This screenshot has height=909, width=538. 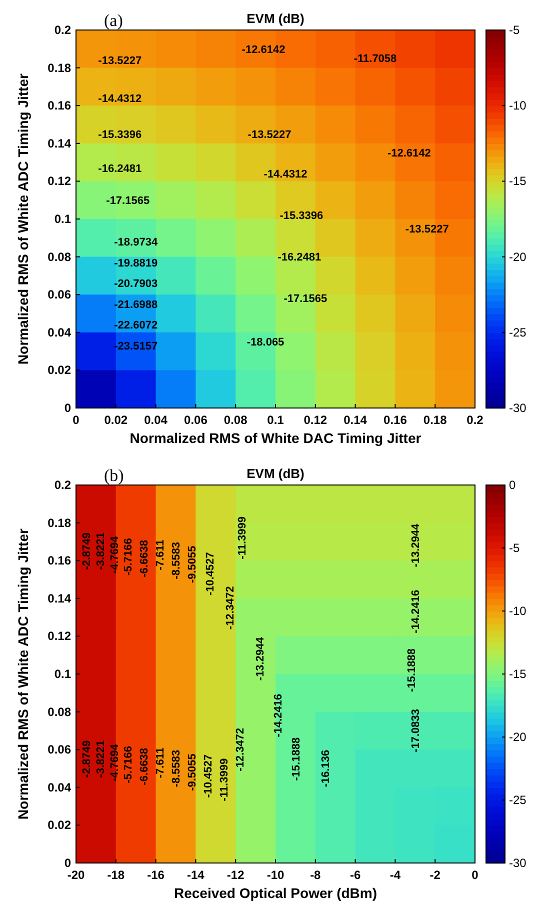 What do you see at coordinates (355, 875) in the screenshot?
I see `x-tick-label: -6` at bounding box center [355, 875].